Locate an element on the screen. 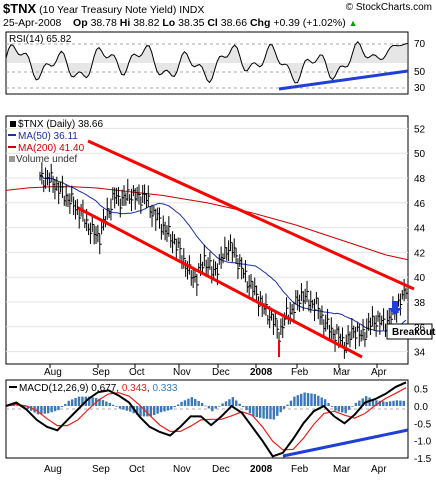  quote-date: 25-Apr-2008 is located at coordinates (32, 23).